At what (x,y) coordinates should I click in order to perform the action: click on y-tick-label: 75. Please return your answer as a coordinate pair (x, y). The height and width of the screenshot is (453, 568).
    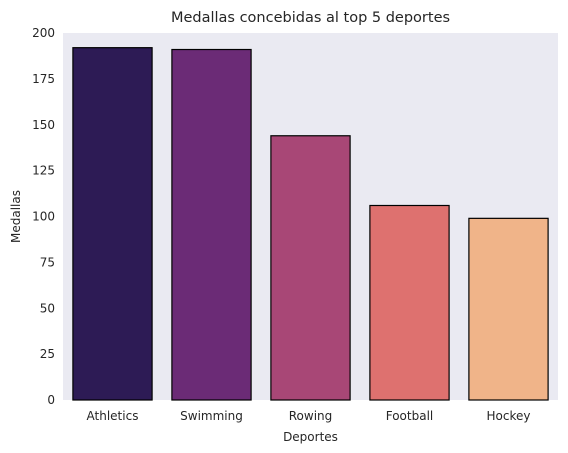
    Looking at the image, I should click on (47, 262).